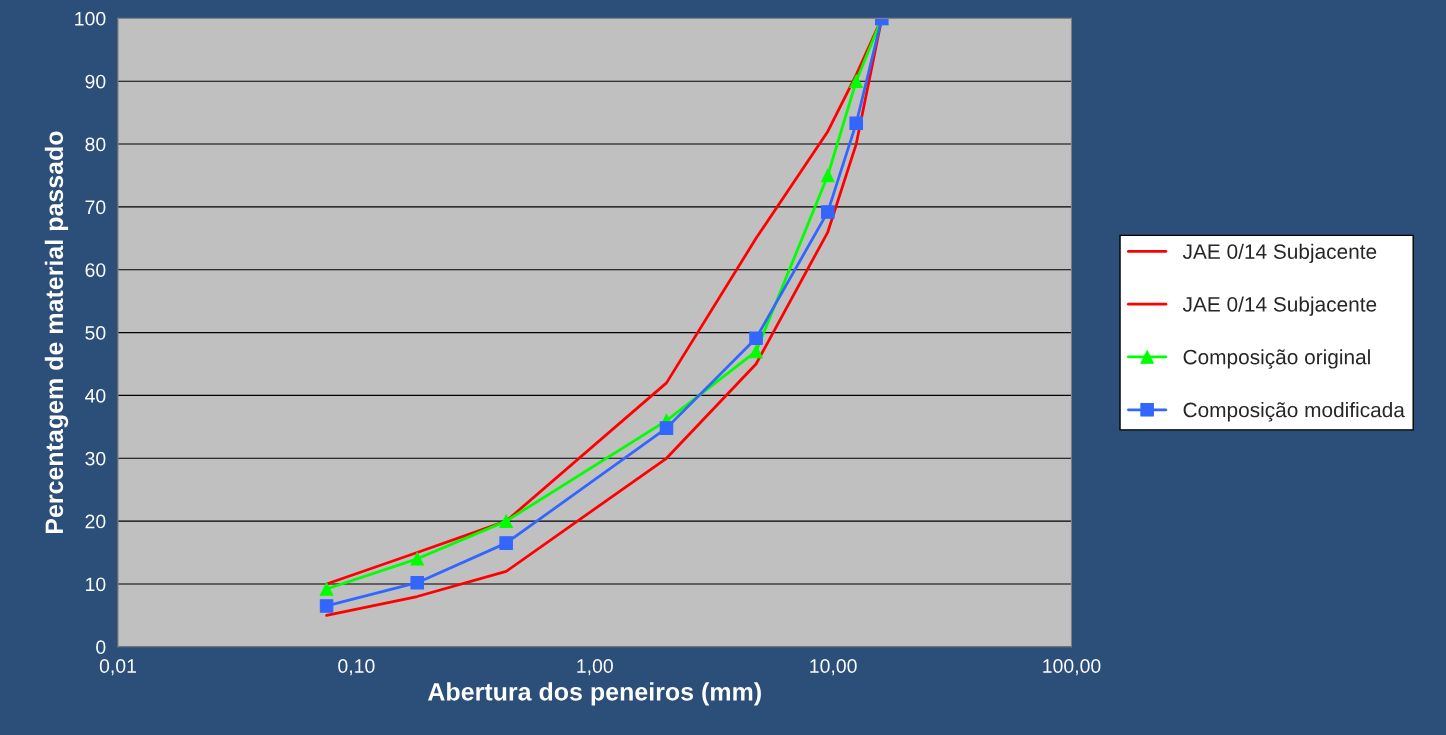 The height and width of the screenshot is (735, 1446). What do you see at coordinates (833, 667) in the screenshot?
I see `x-tick-label: 10,00` at bounding box center [833, 667].